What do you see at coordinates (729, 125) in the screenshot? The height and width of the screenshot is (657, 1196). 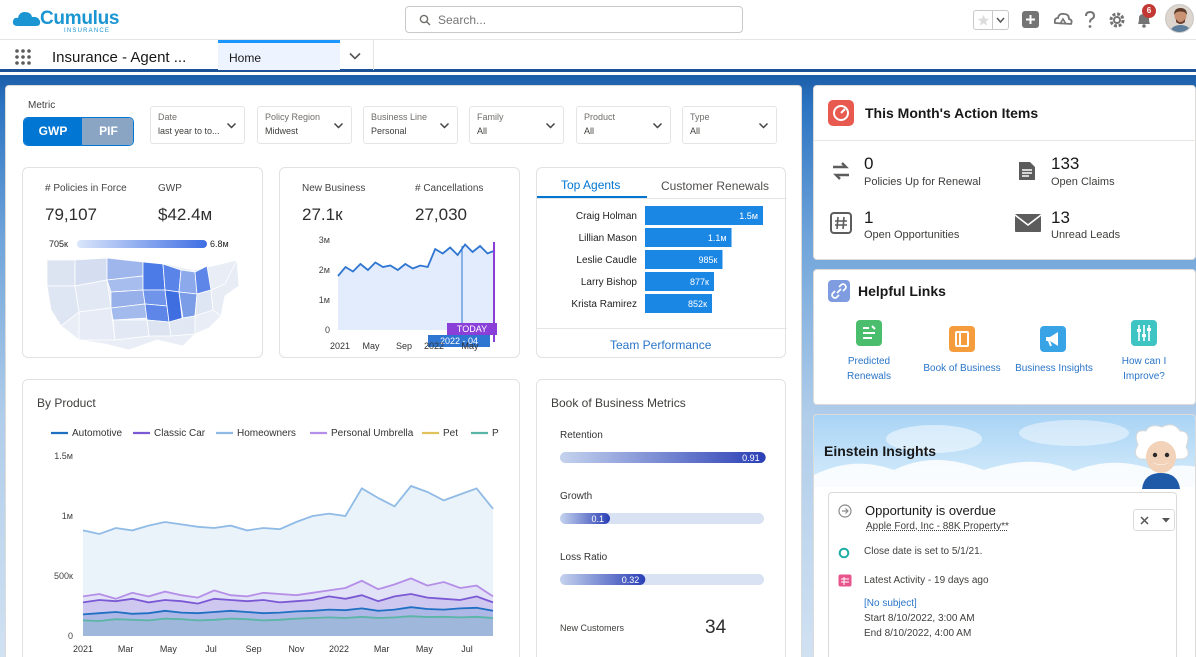 I see `filter-type: Type All` at bounding box center [729, 125].